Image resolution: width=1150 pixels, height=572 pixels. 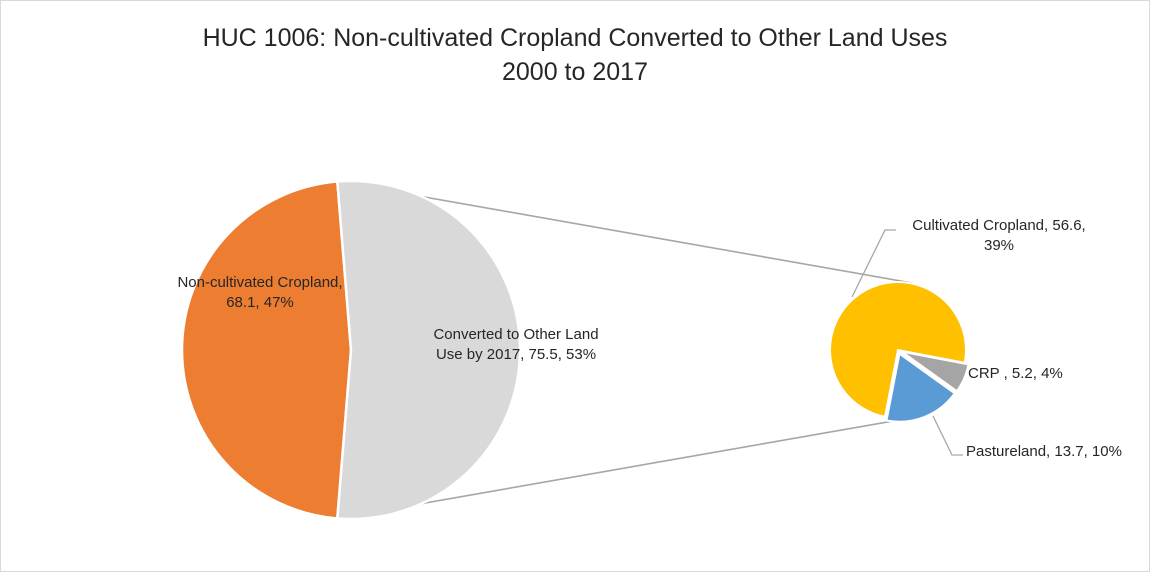 What do you see at coordinates (575, 72) in the screenshot?
I see `chart-subtitle: 2000 to 2017` at bounding box center [575, 72].